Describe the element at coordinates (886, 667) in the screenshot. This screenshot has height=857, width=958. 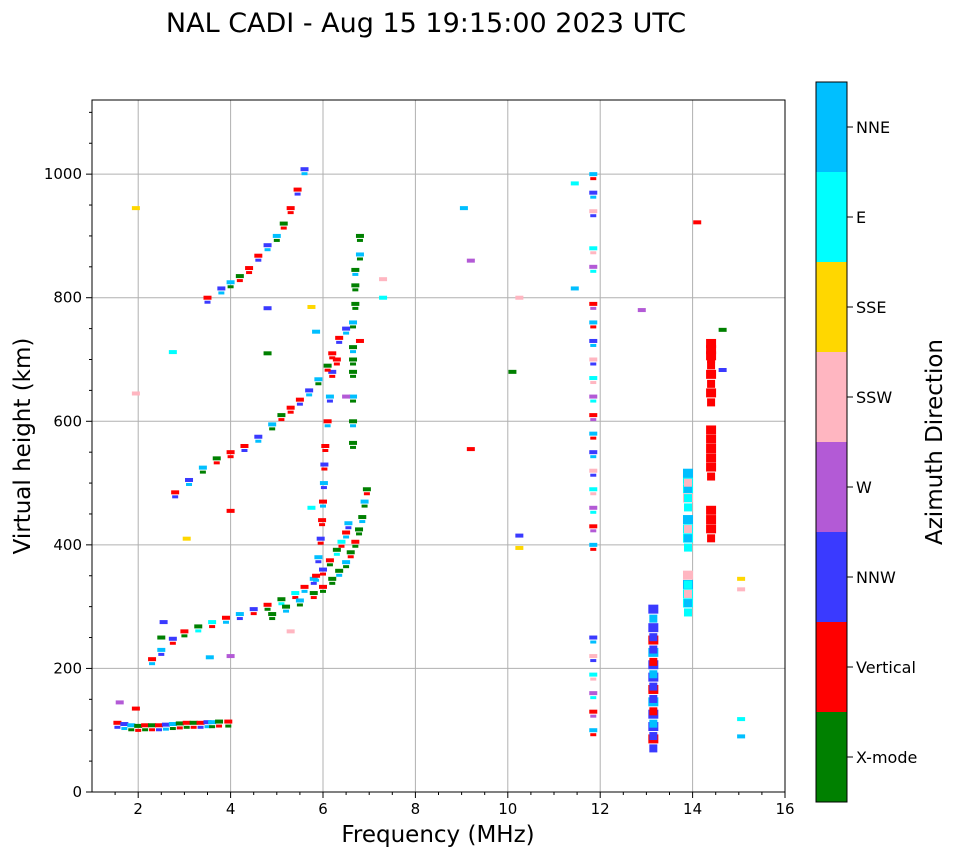
I see `colorbar-tick-label: Vertical` at that location.